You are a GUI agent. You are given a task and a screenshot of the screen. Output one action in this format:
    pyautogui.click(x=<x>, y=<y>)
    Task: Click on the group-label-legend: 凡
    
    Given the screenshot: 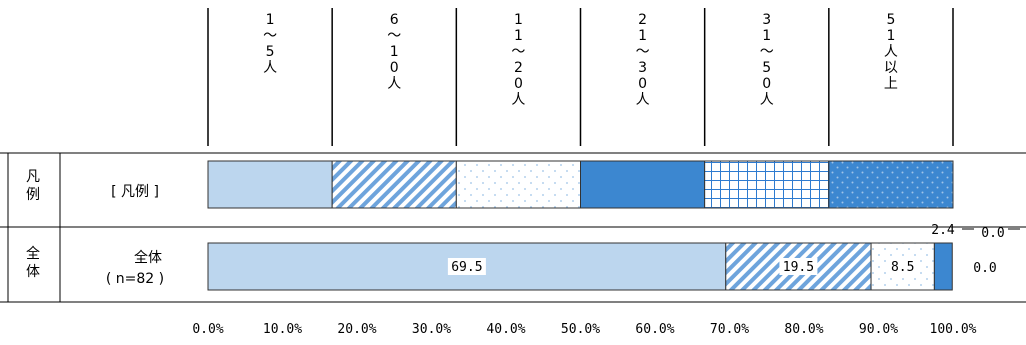 What is the action you would take?
    pyautogui.click(x=33, y=177)
    